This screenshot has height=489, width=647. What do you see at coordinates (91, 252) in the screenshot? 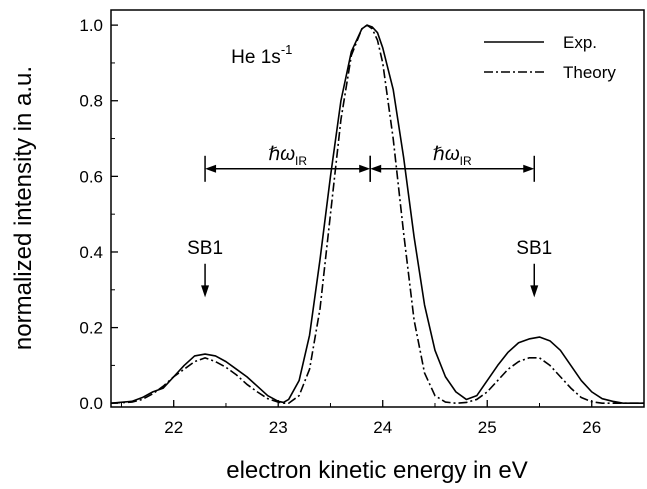
I see `y-tick-label-0.4: 0.4` at bounding box center [91, 252].